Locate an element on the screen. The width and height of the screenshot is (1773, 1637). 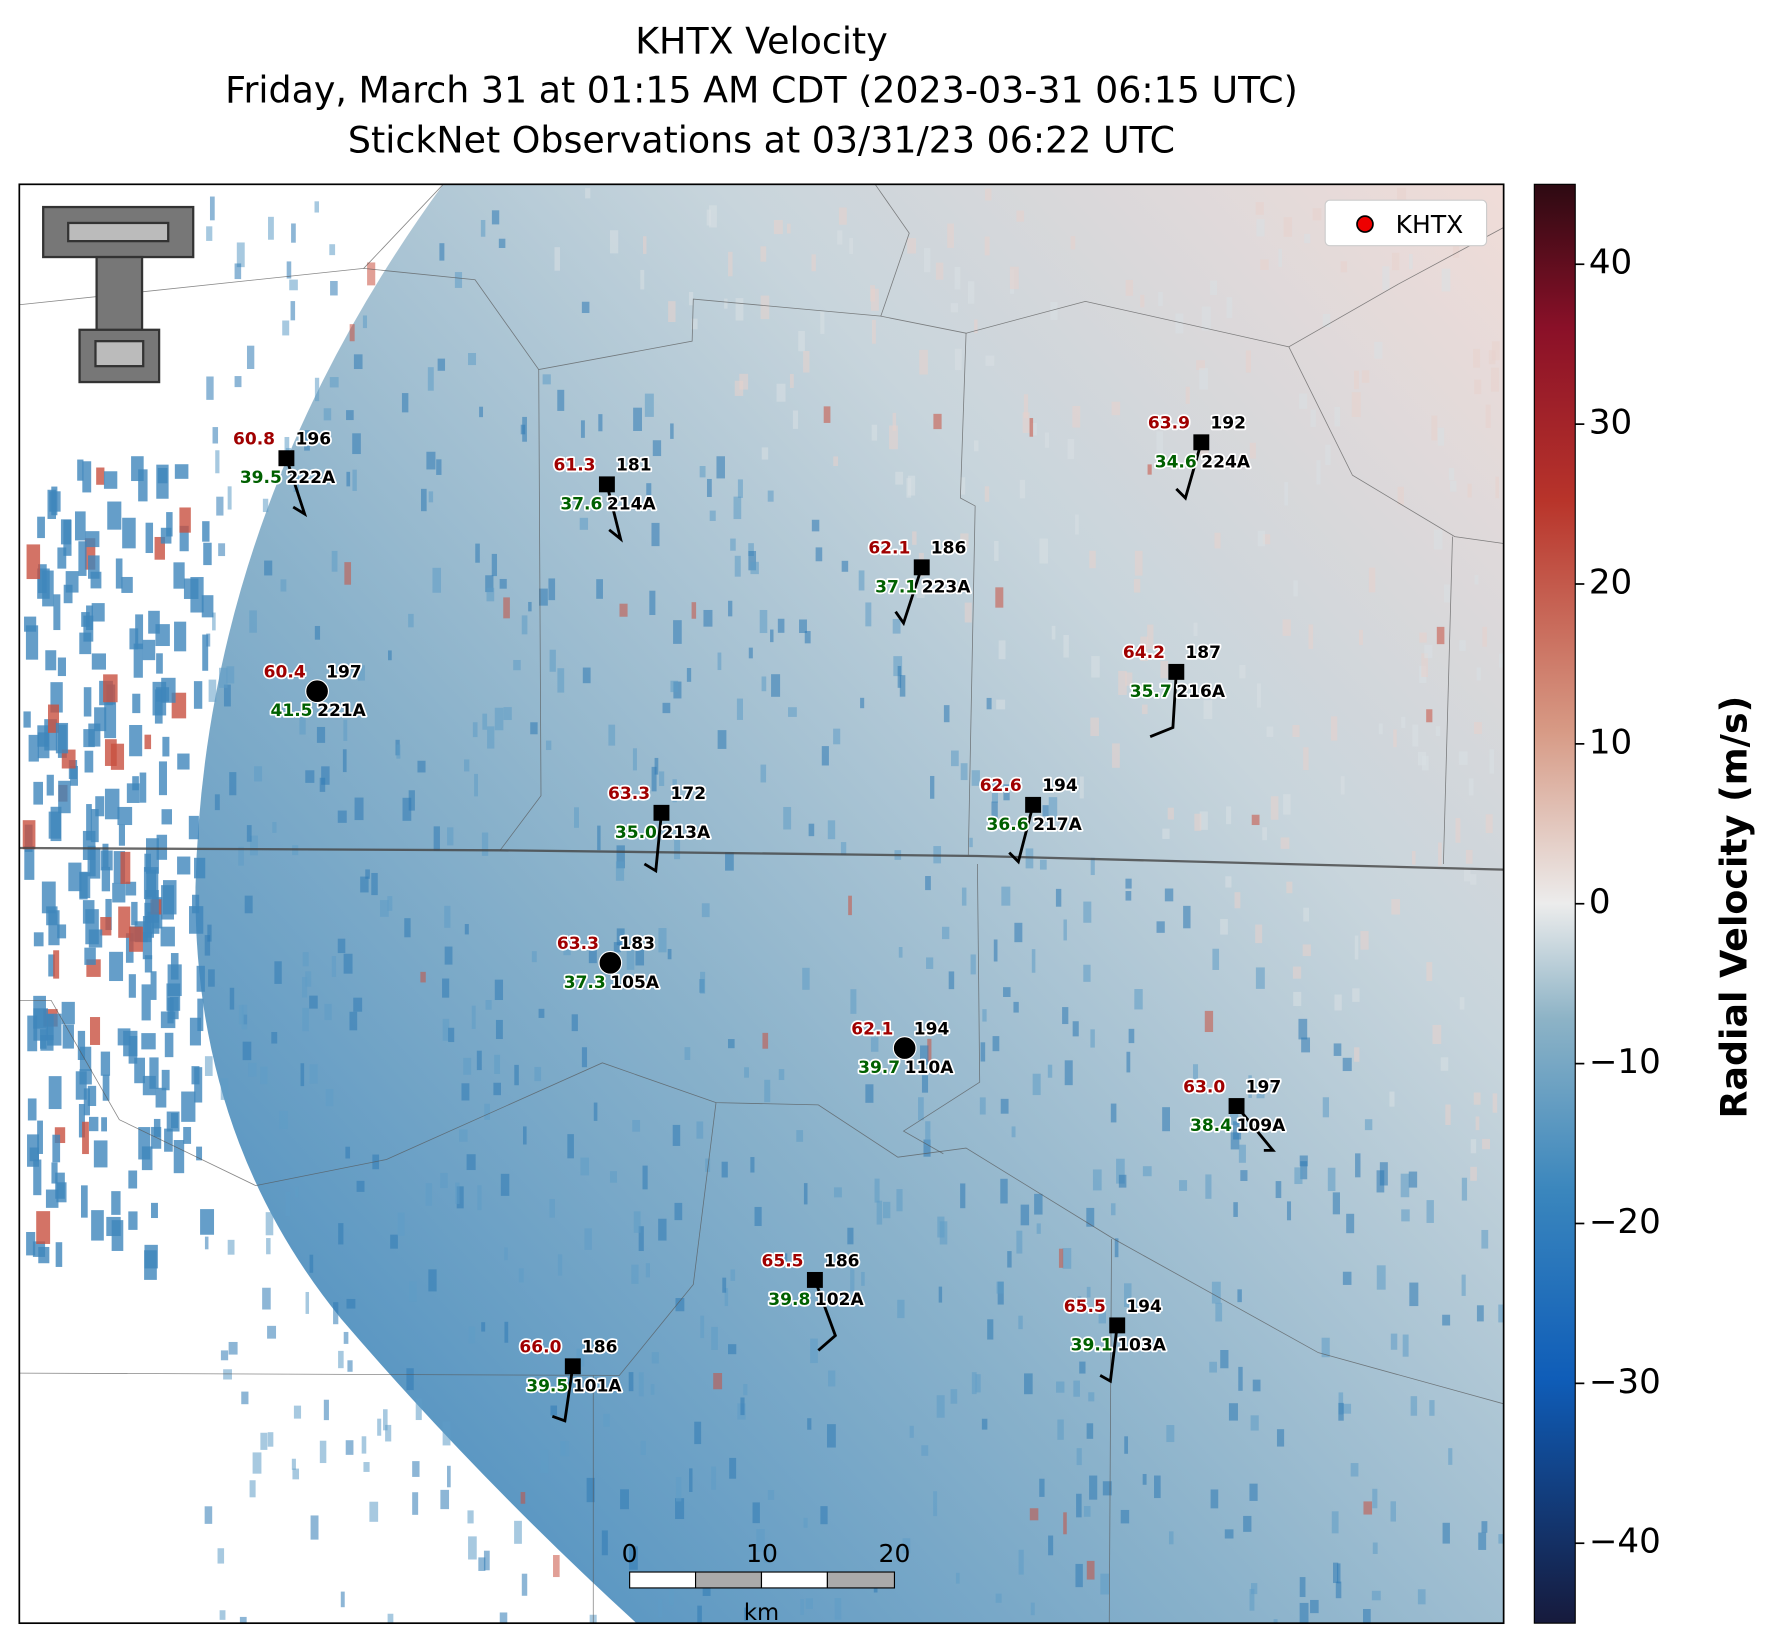
station-direction: 186 is located at coordinates (842, 1261).